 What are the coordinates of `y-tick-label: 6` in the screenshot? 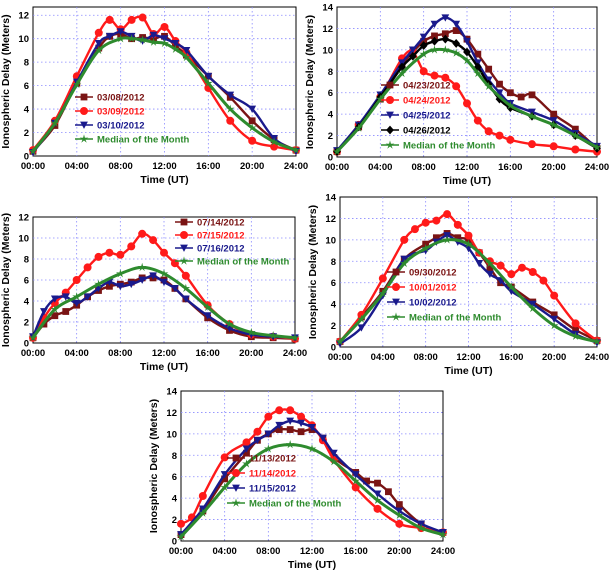 It's located at (174, 477).